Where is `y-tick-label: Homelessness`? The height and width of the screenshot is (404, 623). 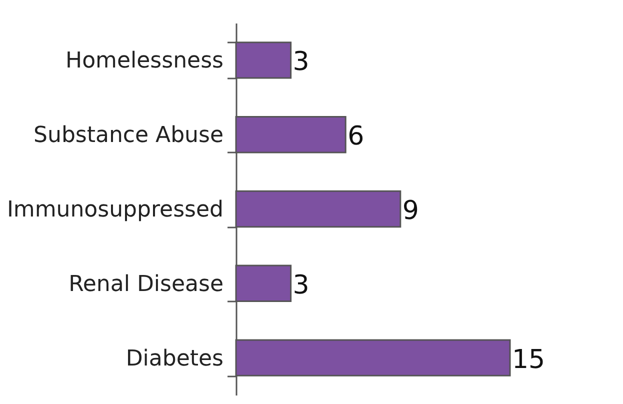
y-tick-label: Homelessness is located at coordinates (145, 61).